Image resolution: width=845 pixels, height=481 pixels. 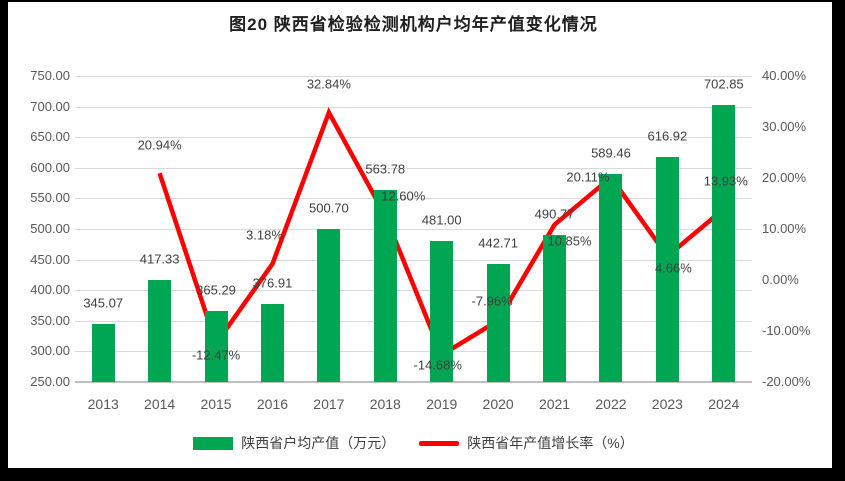 What do you see at coordinates (724, 404) in the screenshot?
I see `x-axis-year-label: 2024` at bounding box center [724, 404].